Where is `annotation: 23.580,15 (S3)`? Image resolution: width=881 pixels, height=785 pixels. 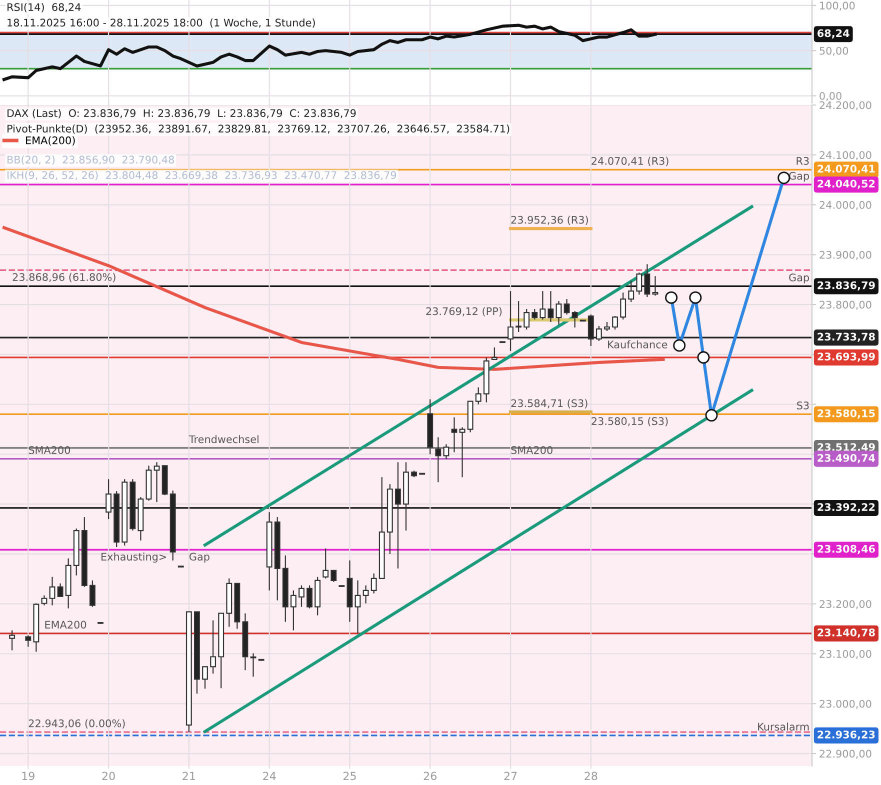
annotation: 23.580,15 (S3) is located at coordinates (630, 421).